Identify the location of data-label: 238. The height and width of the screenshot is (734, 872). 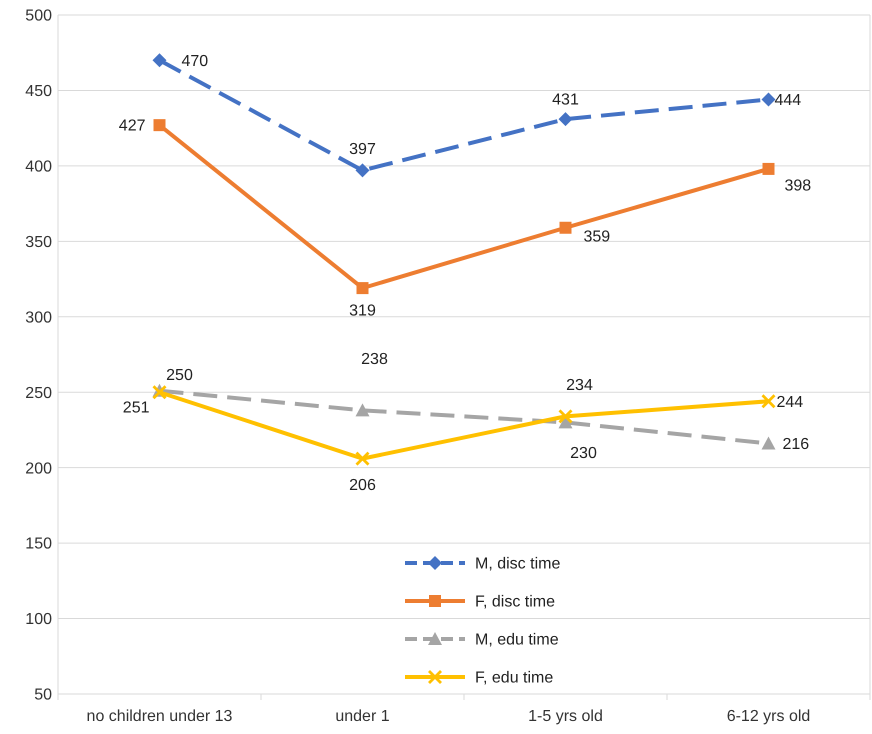
(374, 359).